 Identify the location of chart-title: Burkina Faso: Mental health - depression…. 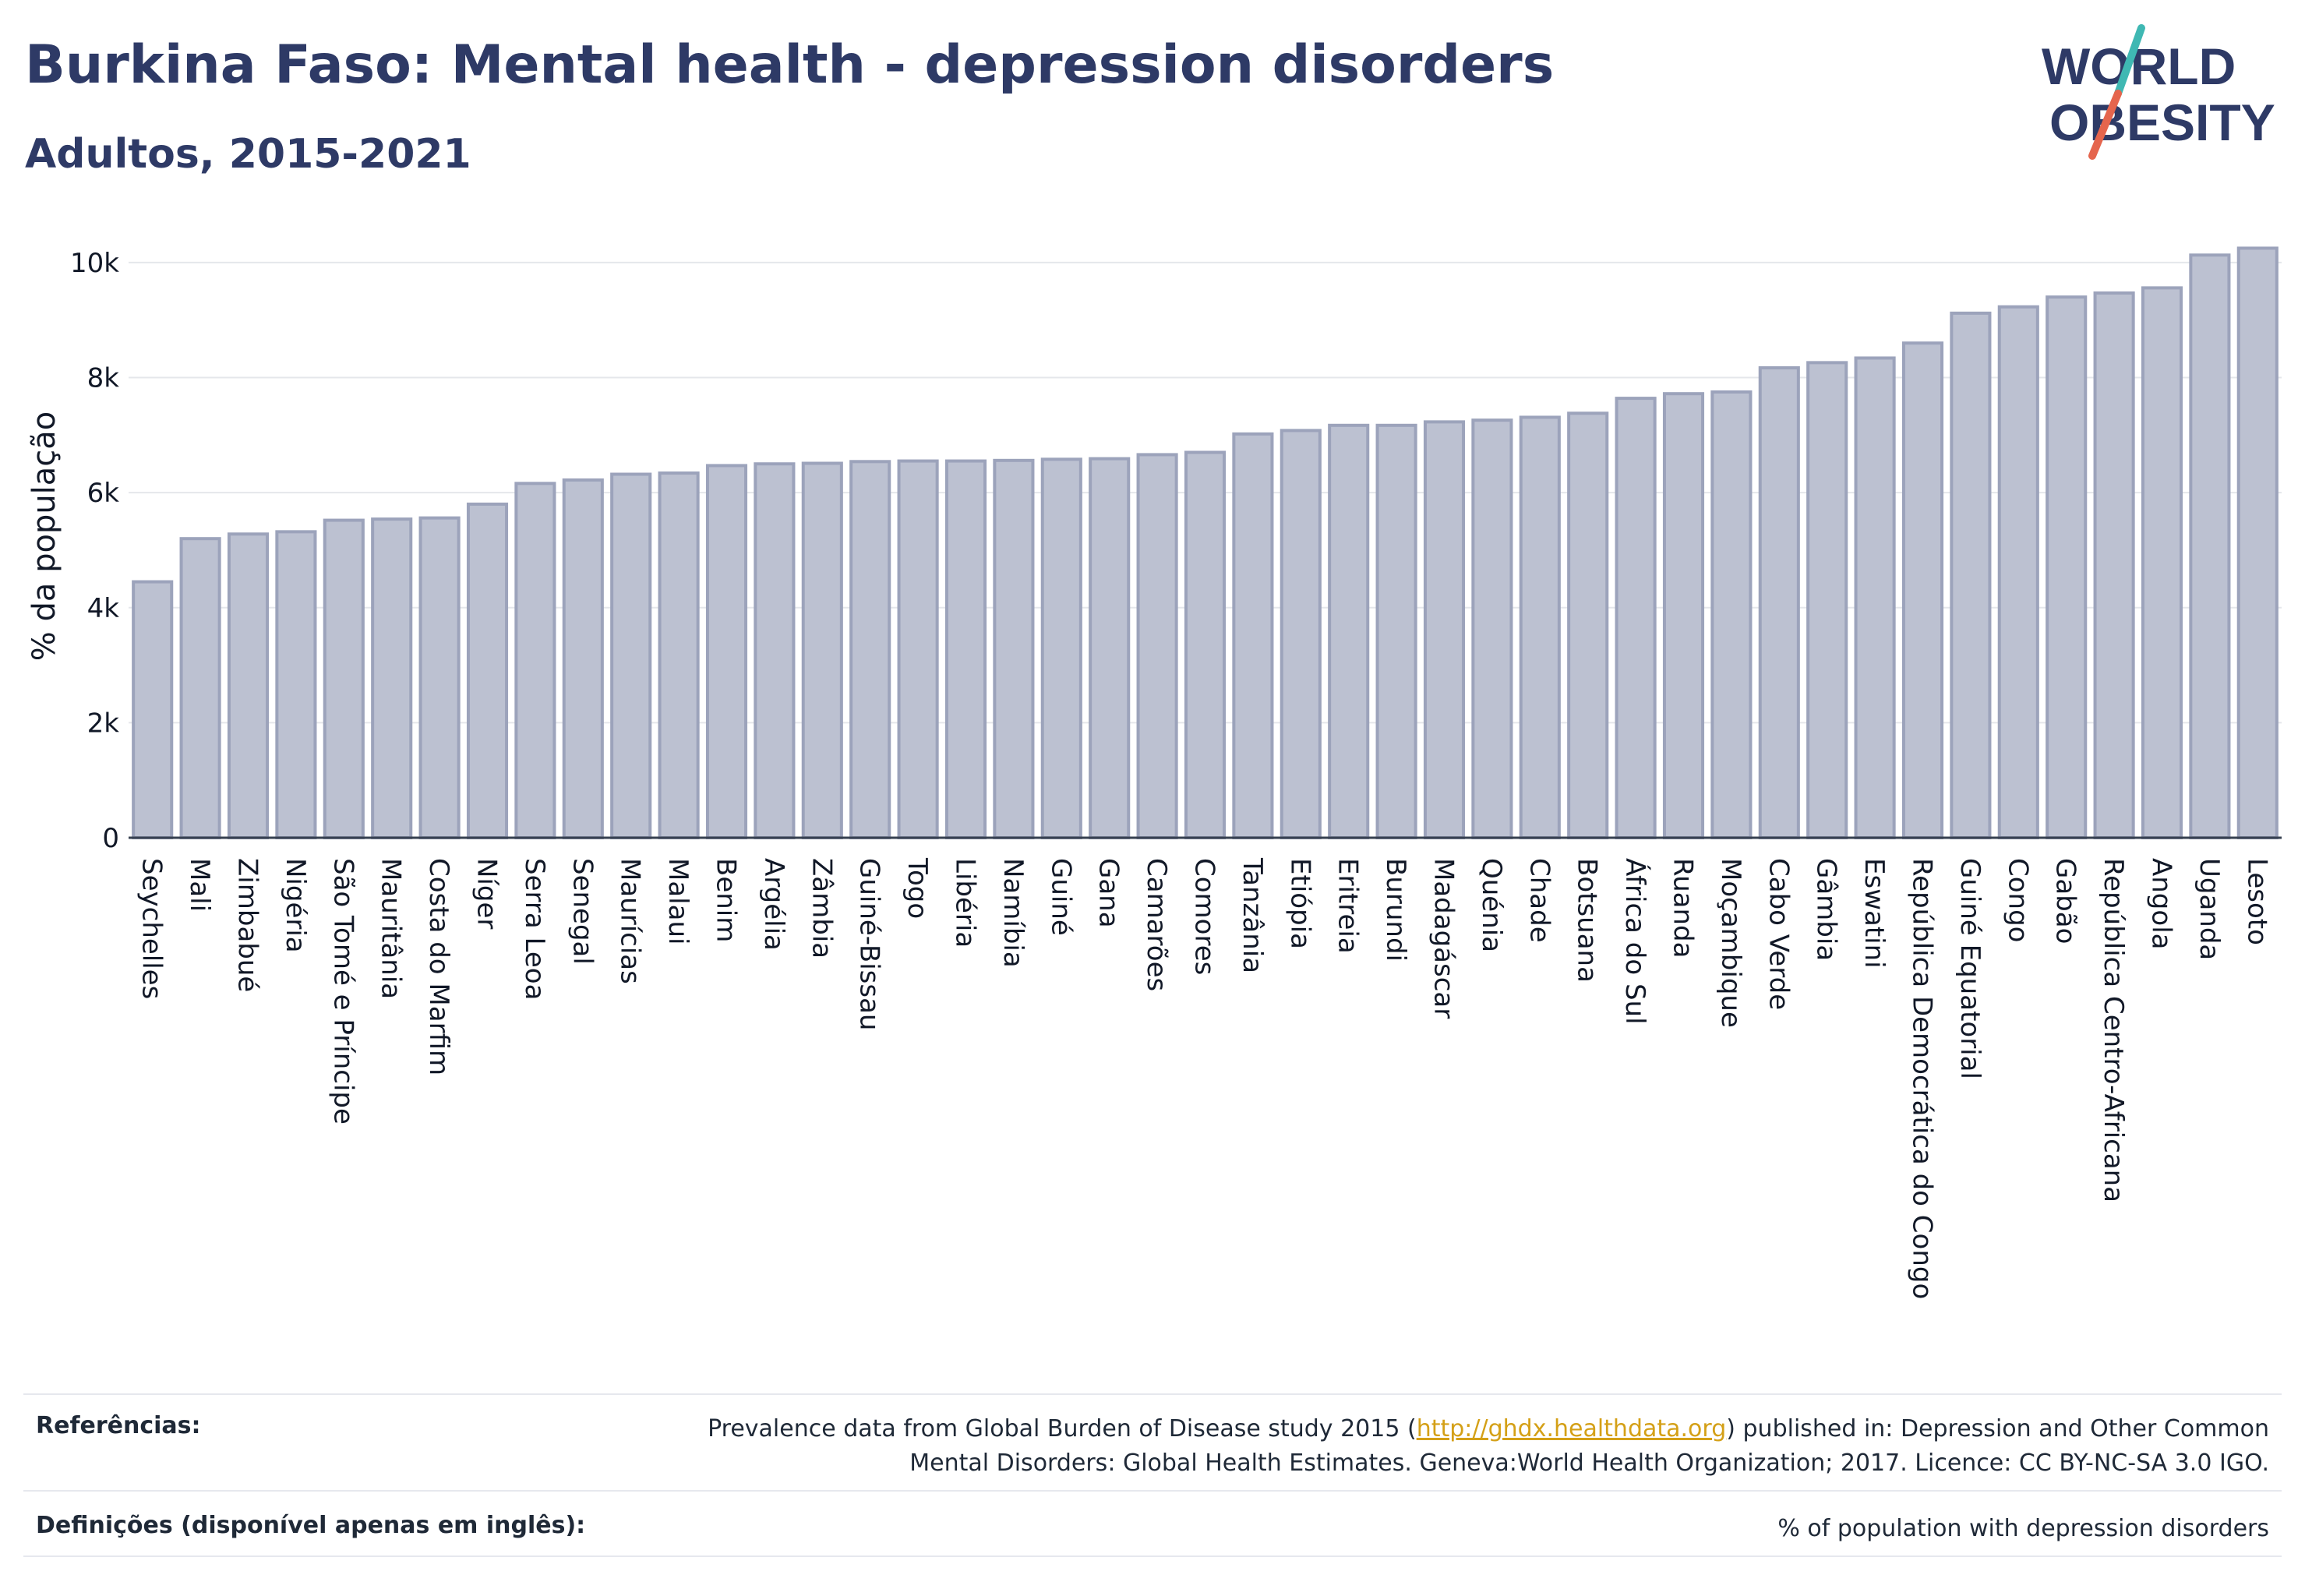
(790, 65).